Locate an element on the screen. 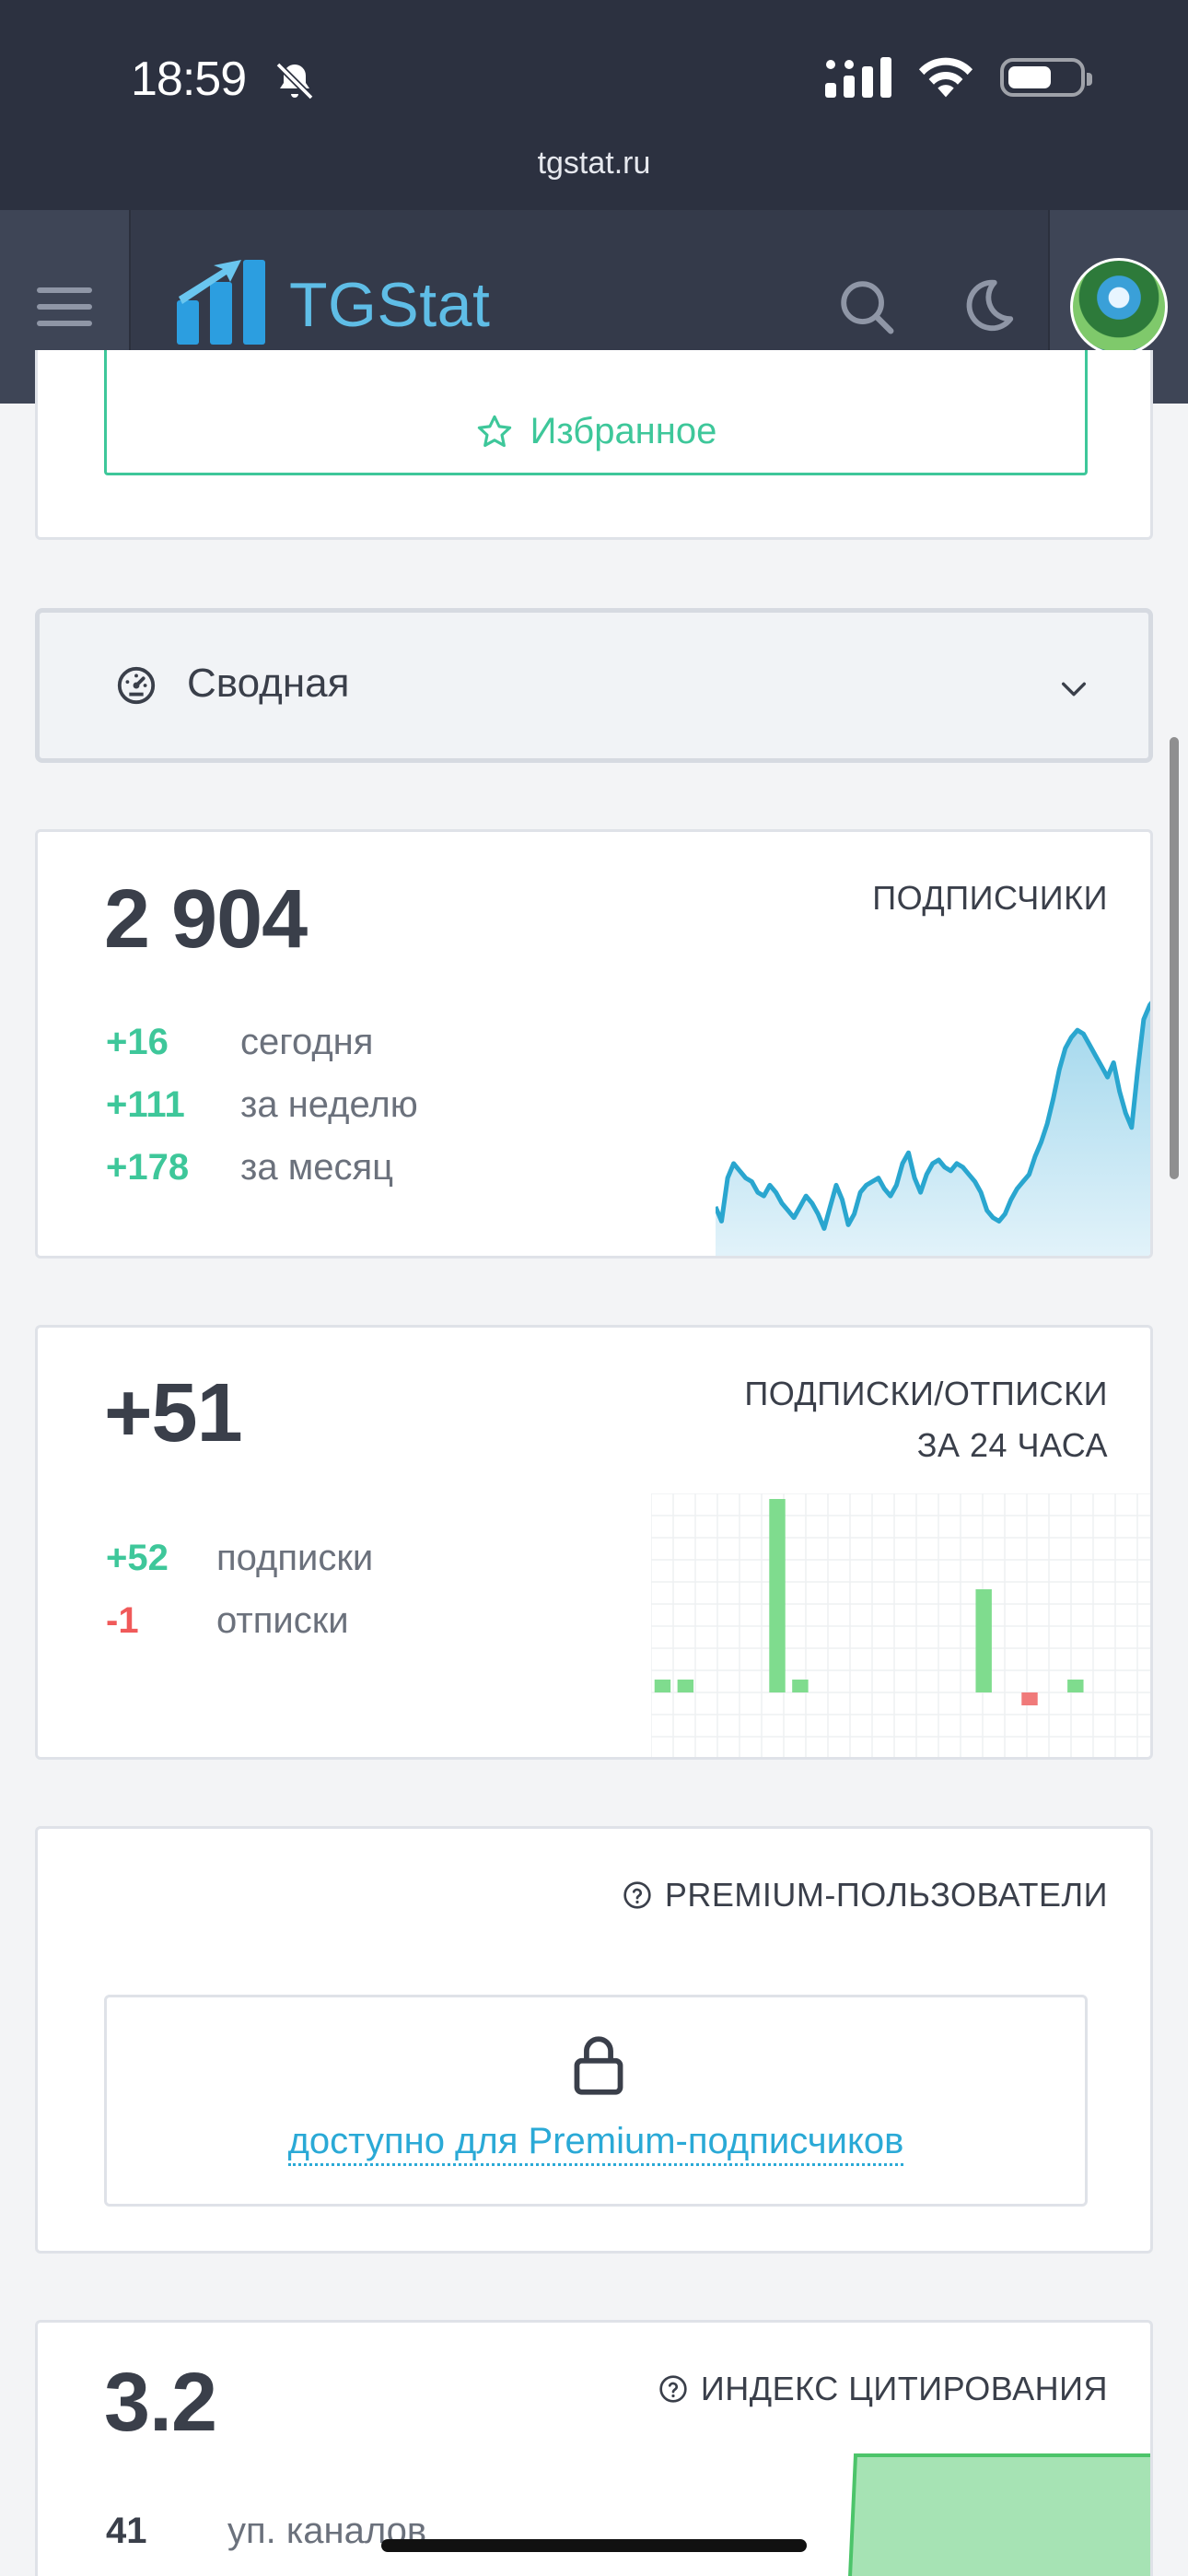 The image size is (1188, 2576). stat-label: отписки is located at coordinates (282, 1620).